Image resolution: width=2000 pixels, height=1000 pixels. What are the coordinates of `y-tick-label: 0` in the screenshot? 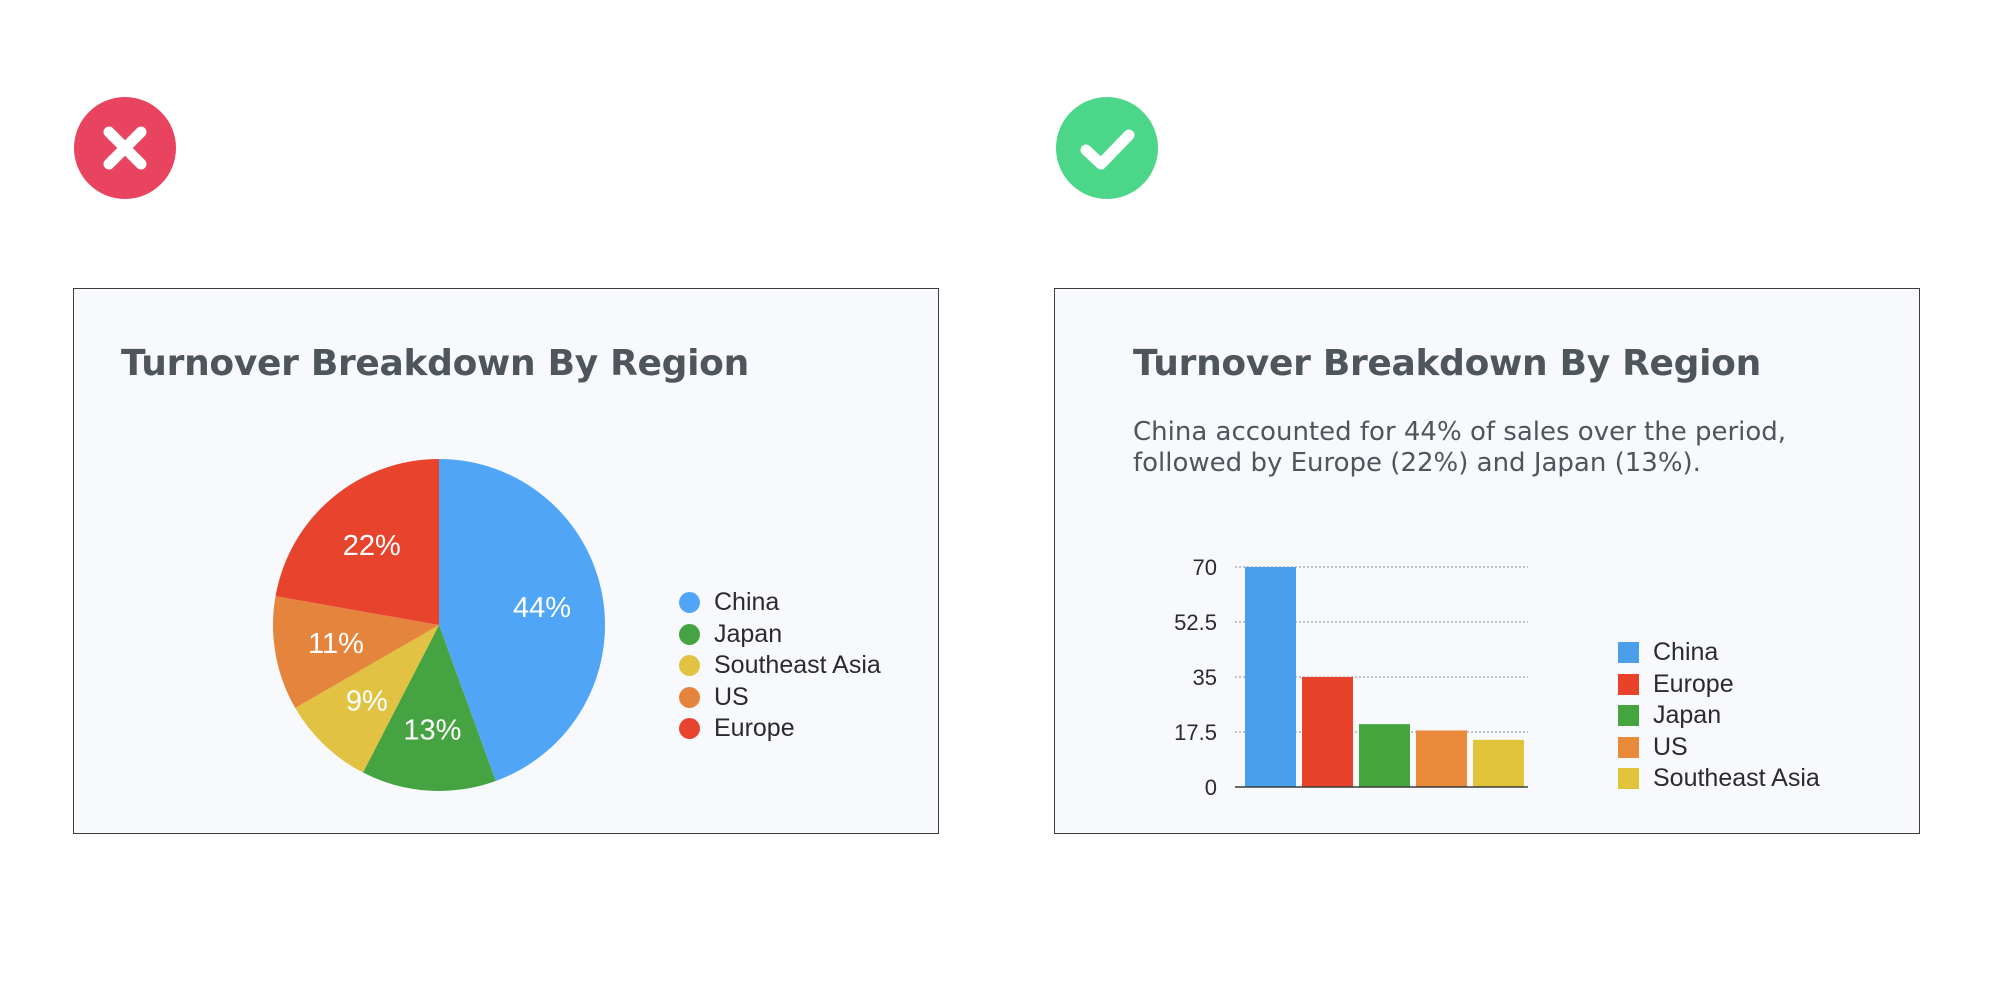 It's located at (1211, 787).